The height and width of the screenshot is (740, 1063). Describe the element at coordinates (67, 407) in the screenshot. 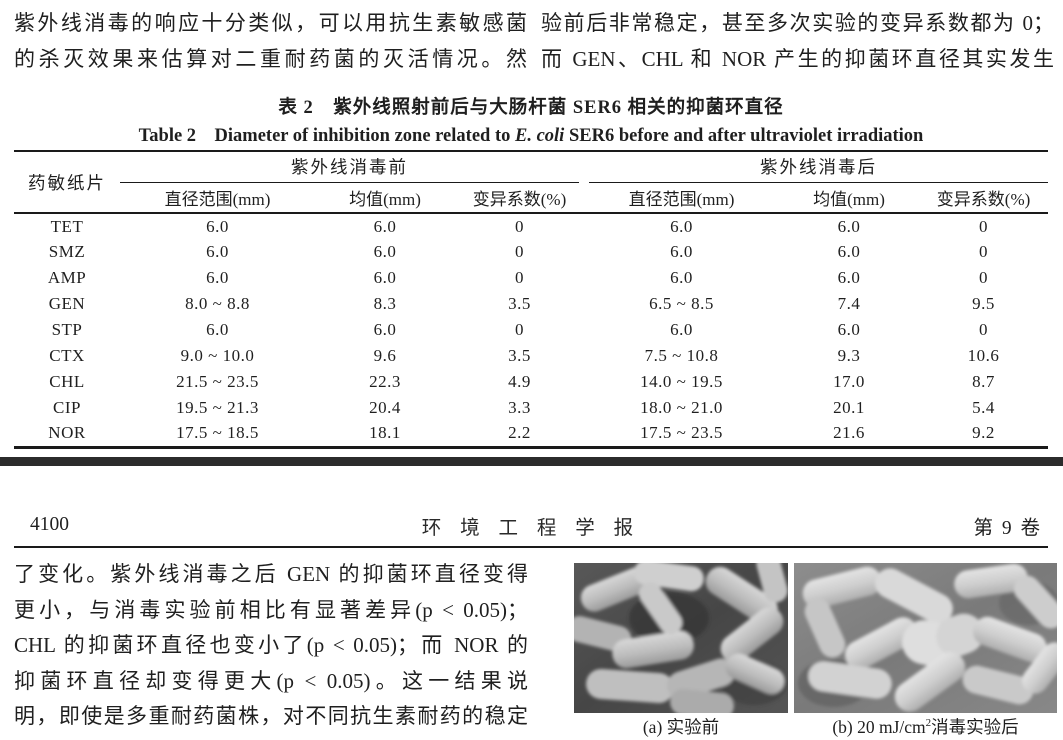

I see `disc-name-cell: CIP` at that location.